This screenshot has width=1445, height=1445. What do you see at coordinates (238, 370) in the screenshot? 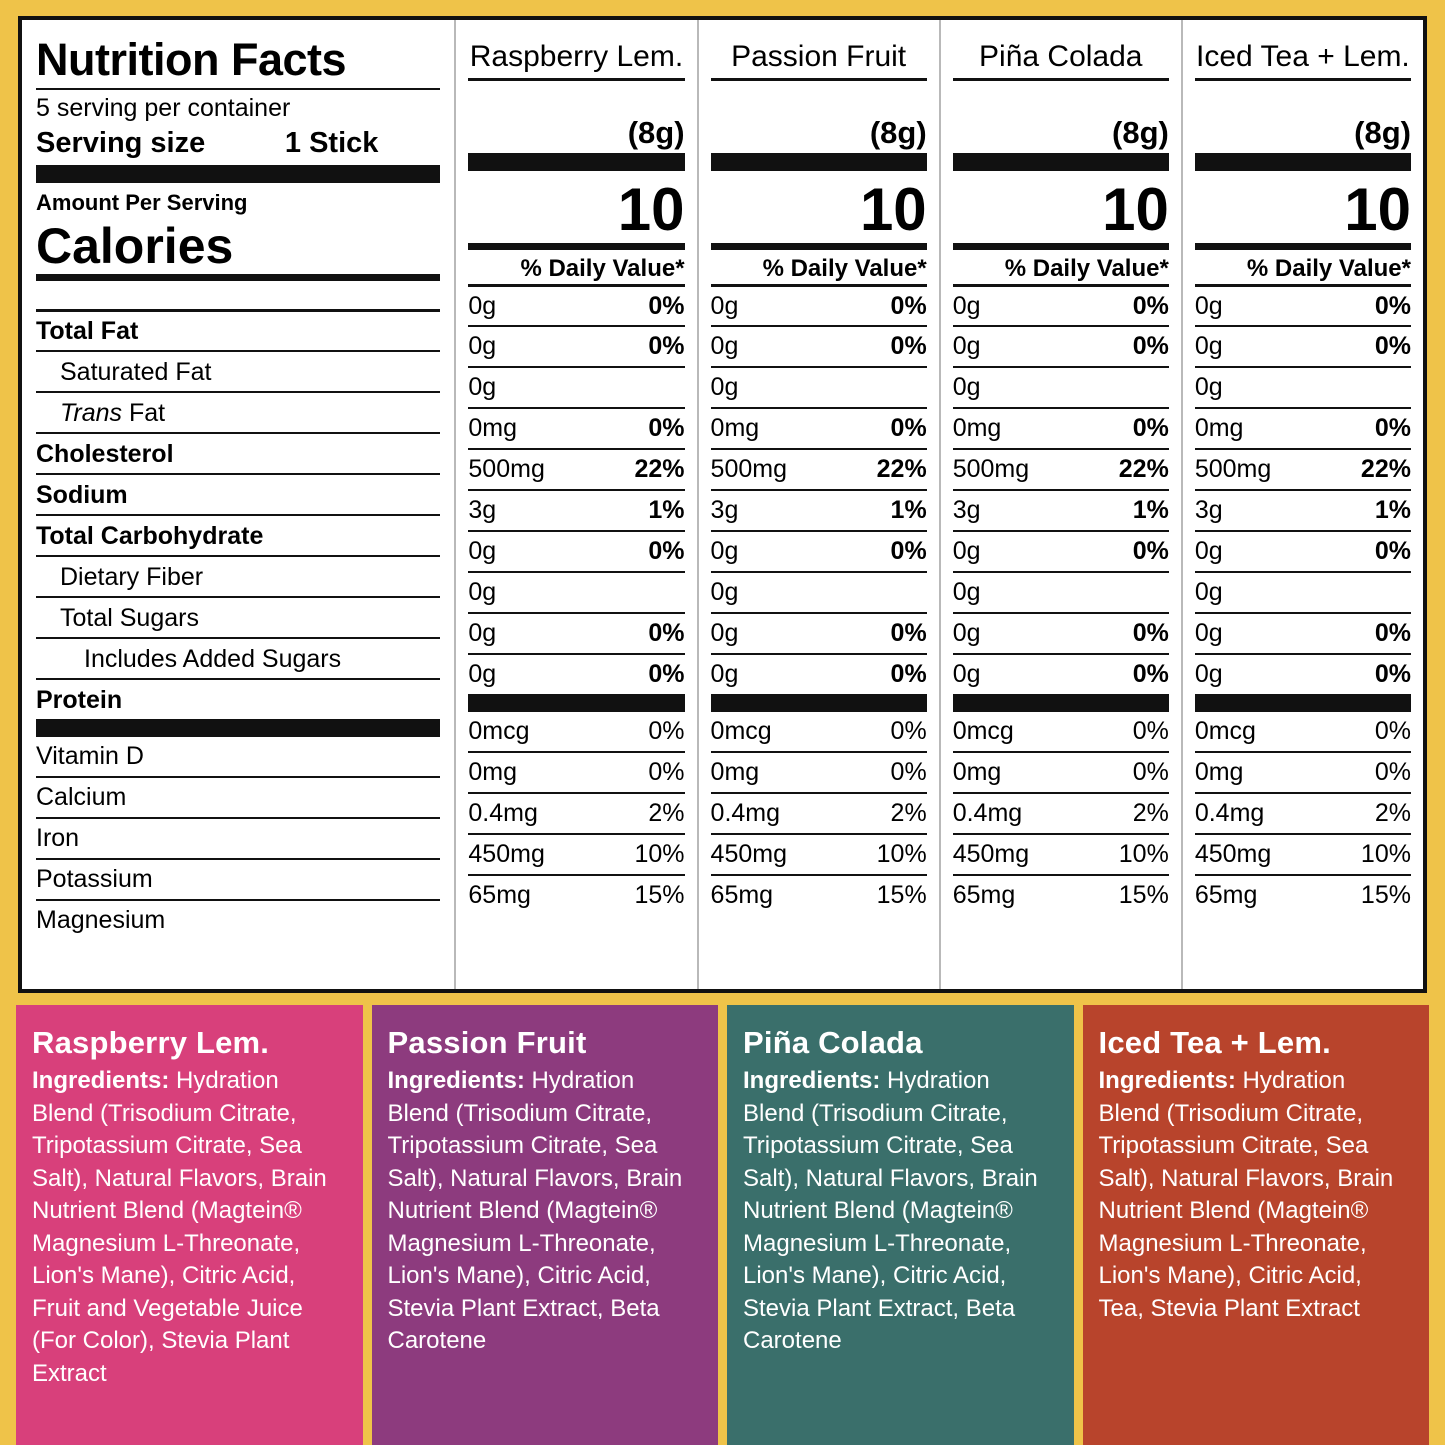
I see `nutrient-row-label: Saturated Fat` at bounding box center [238, 370].